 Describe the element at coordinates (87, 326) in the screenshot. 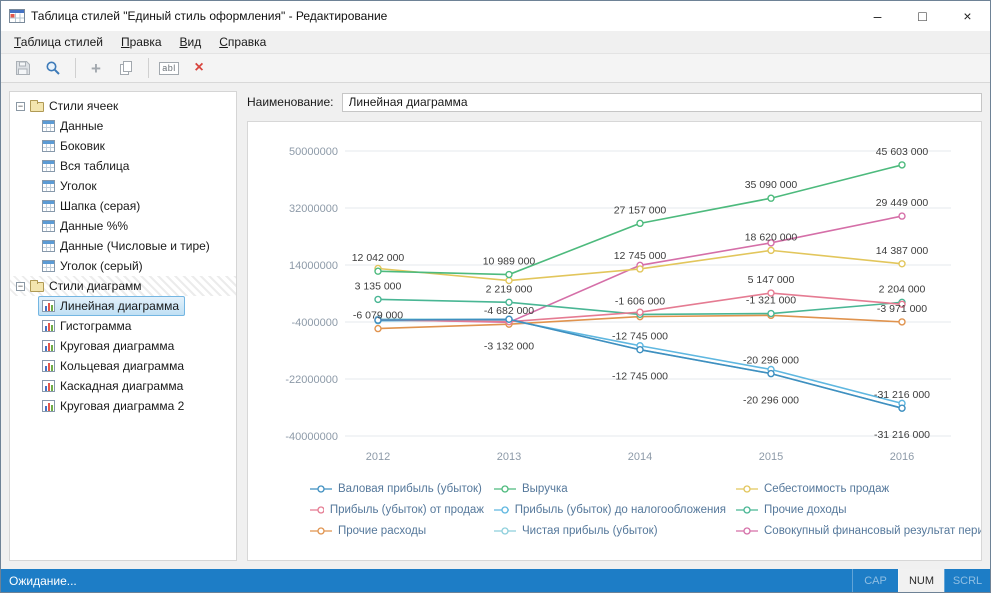

I see `tree-item-hit: Гистограмма` at that location.